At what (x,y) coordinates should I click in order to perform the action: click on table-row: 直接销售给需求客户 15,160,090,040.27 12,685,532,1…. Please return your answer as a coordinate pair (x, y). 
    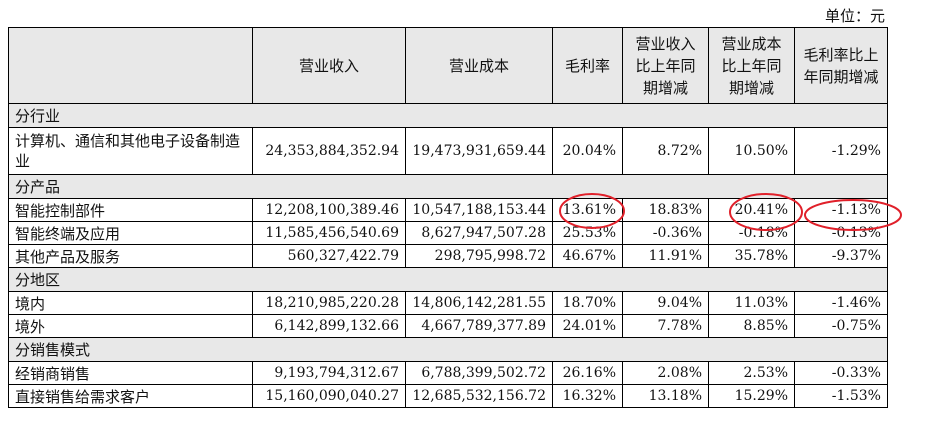
    Looking at the image, I should click on (448, 396).